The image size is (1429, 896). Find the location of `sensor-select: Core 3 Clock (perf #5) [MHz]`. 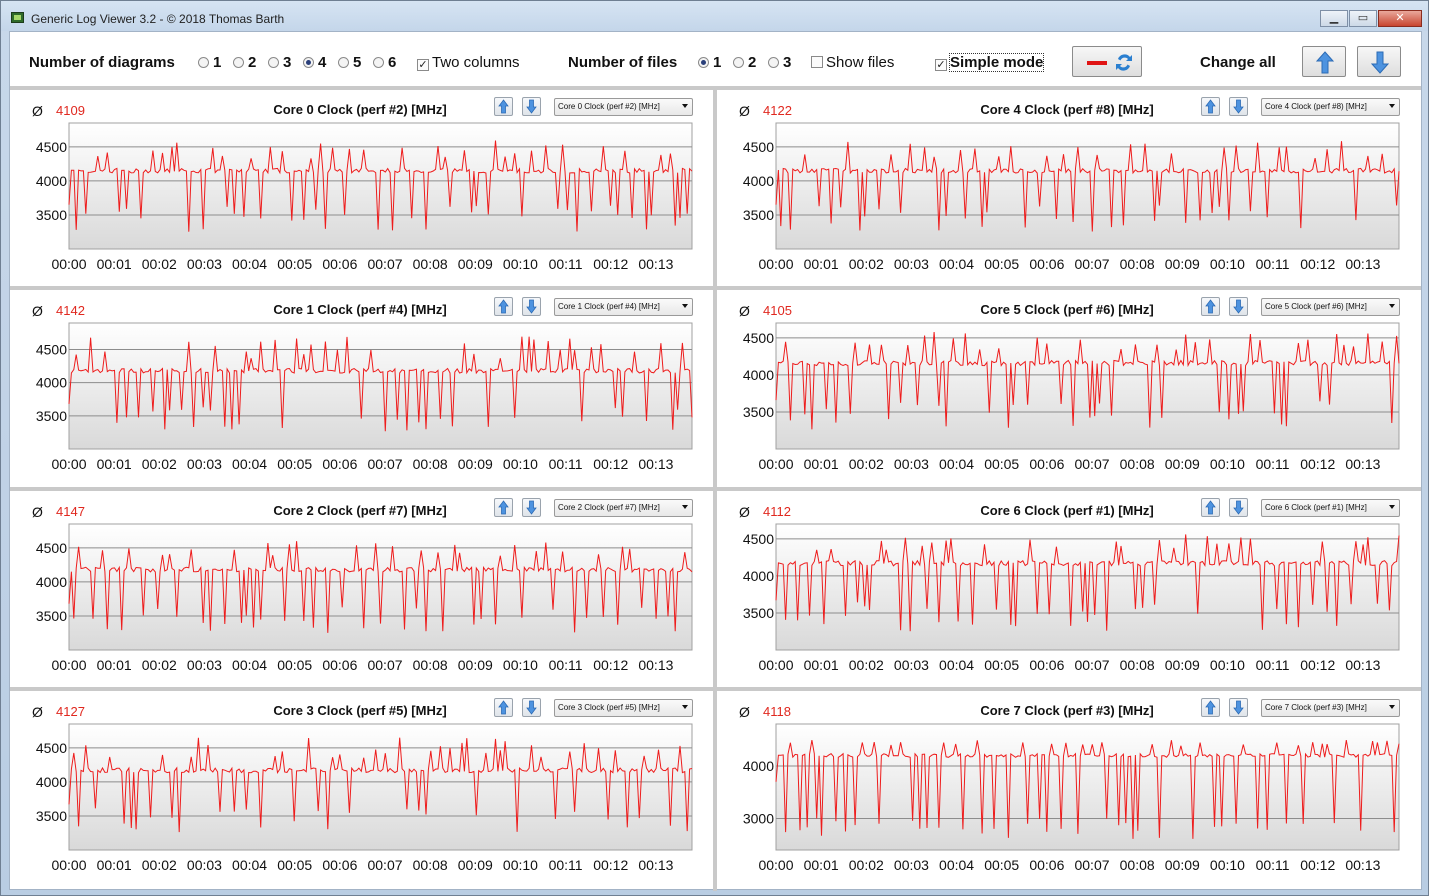

sensor-select: Core 3 Clock (perf #5) [MHz] is located at coordinates (623, 708).